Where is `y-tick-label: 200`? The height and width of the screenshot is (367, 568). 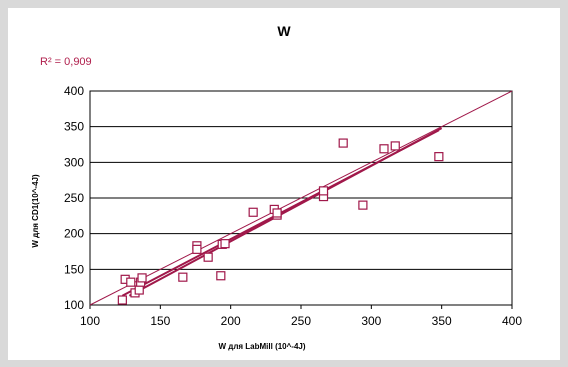 y-tick-label: 200 is located at coordinates (74, 234).